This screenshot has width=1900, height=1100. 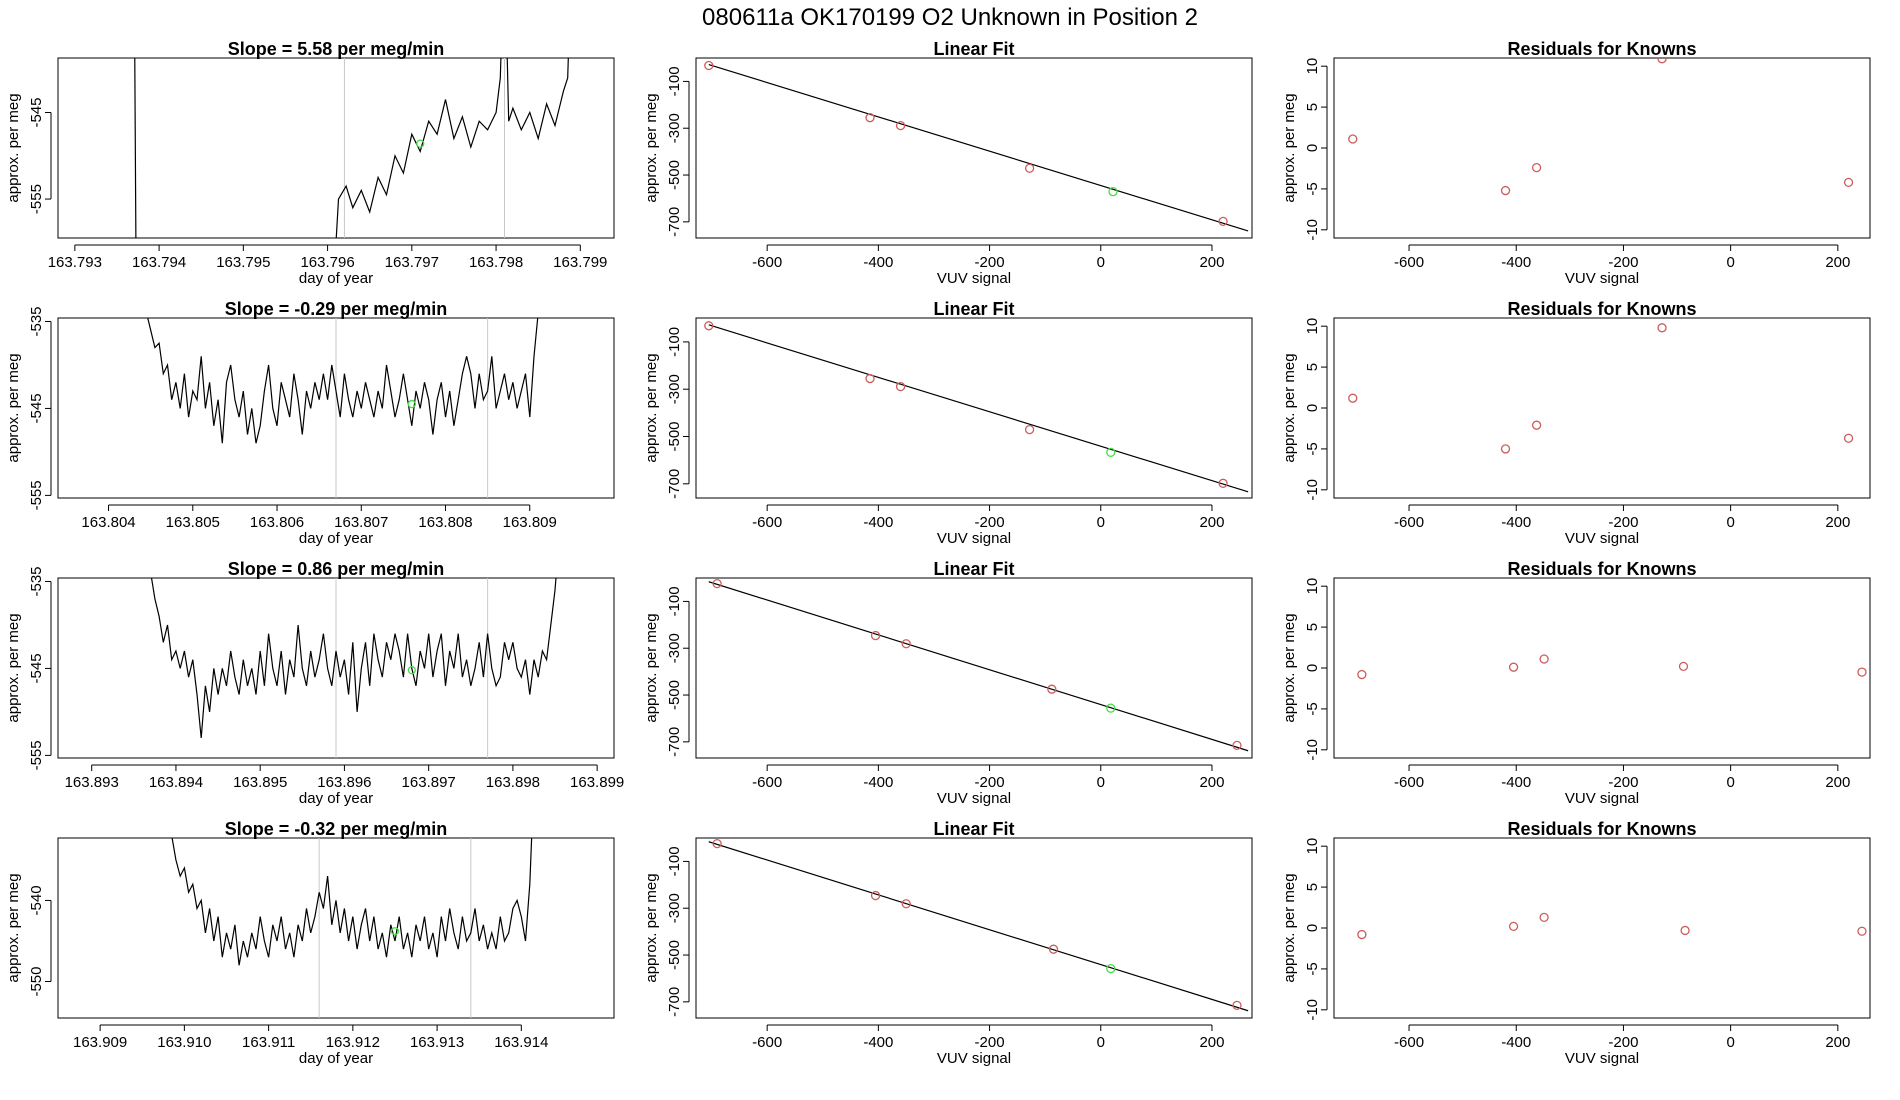 I want to click on plot-title: Slope = -0.32 per meg/min, so click(x=336, y=829).